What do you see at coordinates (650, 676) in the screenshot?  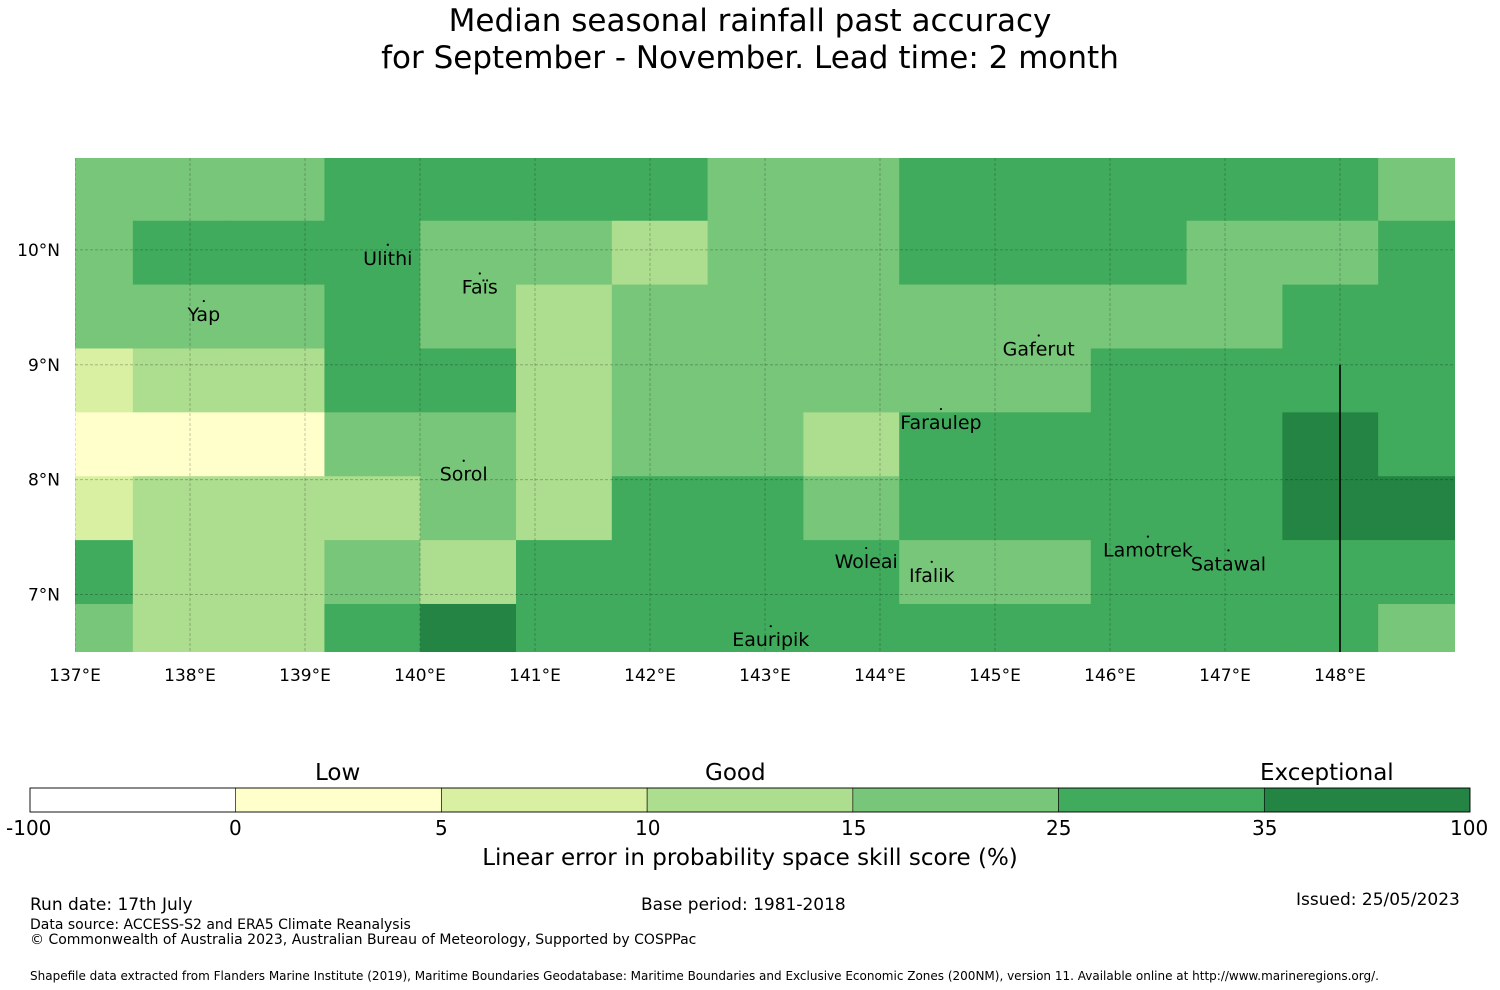 I see `longitude-tick-label: 142°E` at bounding box center [650, 676].